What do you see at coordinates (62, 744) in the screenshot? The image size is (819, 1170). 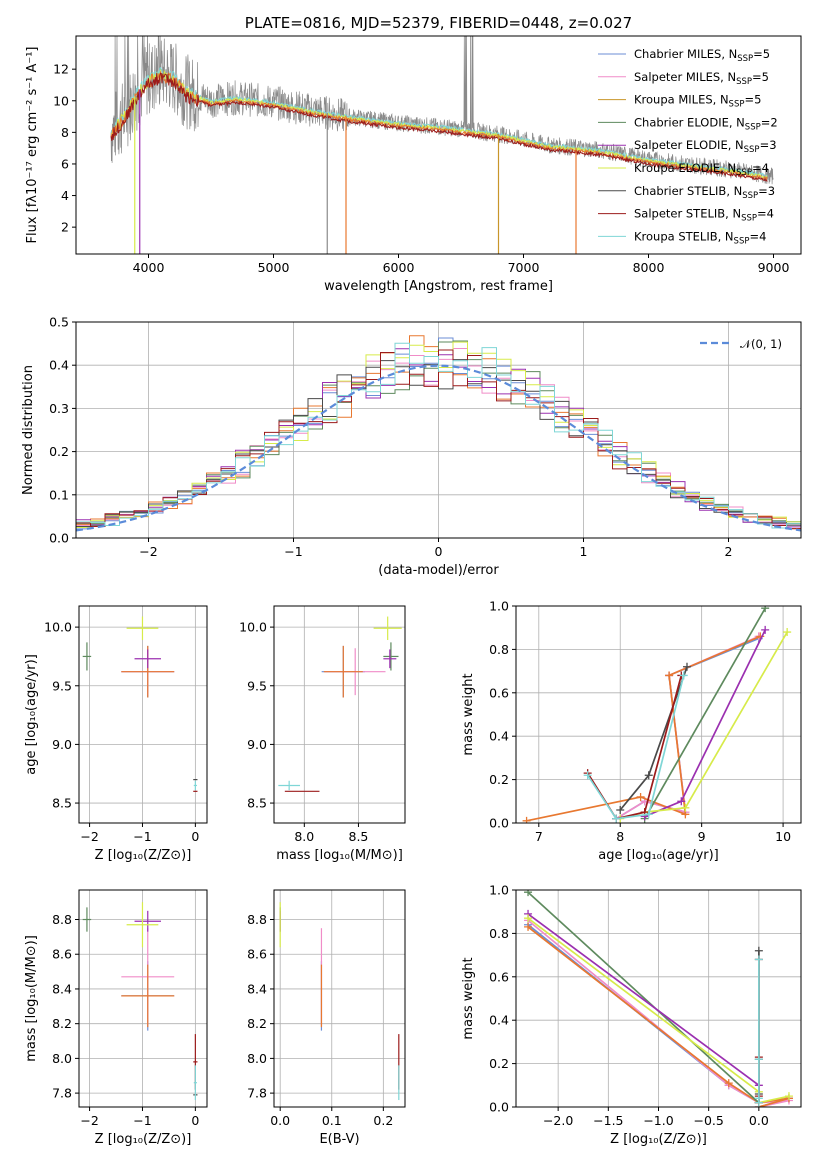 I see `y-tick-label: 9.0` at bounding box center [62, 744].